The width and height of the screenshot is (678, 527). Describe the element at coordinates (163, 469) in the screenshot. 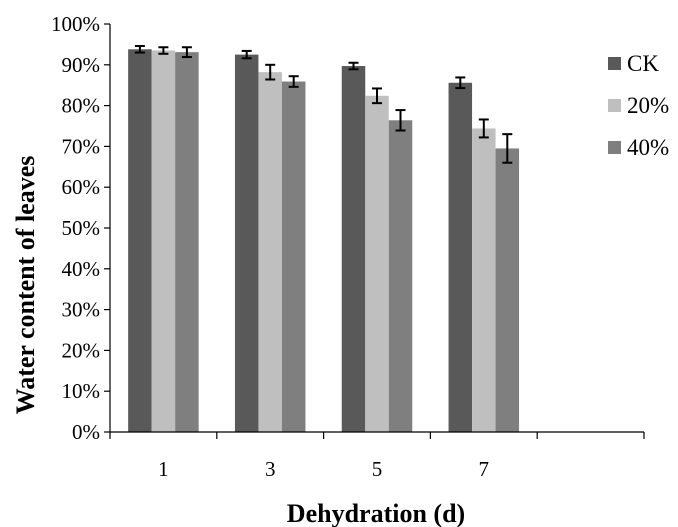

I see `x-tick-label: 1` at that location.